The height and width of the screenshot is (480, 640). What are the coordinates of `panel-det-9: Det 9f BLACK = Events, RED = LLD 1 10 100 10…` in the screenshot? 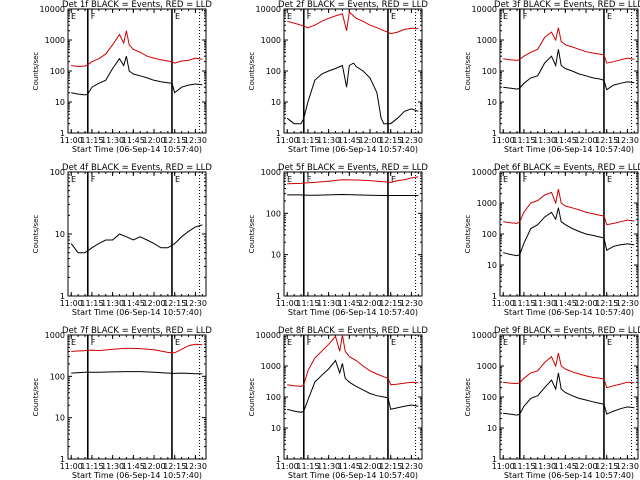 It's located at (552, 403).